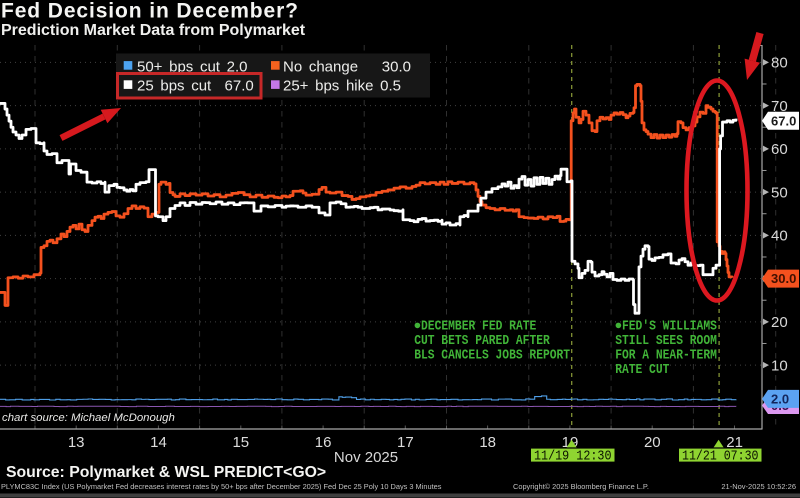  I want to click on svg-text: RATE CUT, so click(642, 370).